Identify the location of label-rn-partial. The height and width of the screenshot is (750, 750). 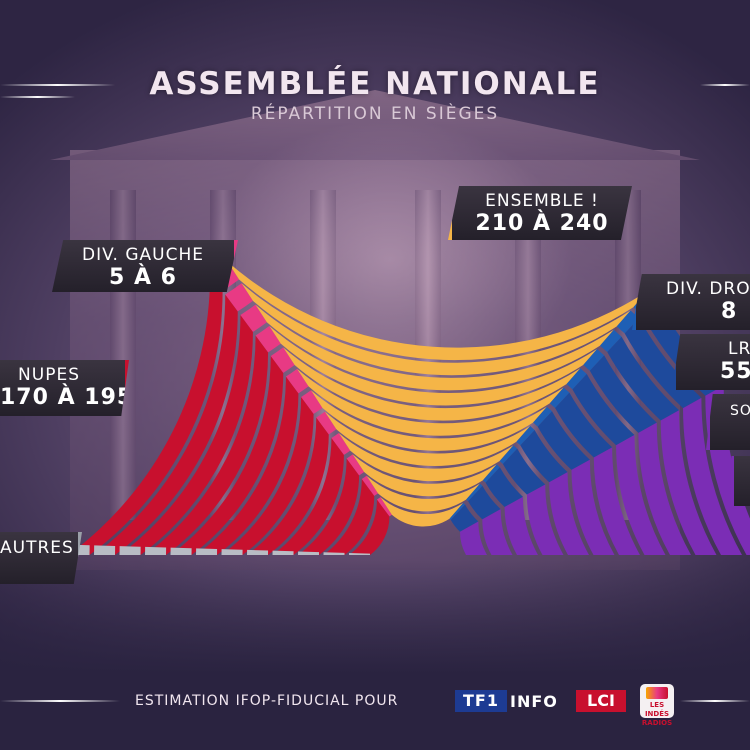
(740, 481).